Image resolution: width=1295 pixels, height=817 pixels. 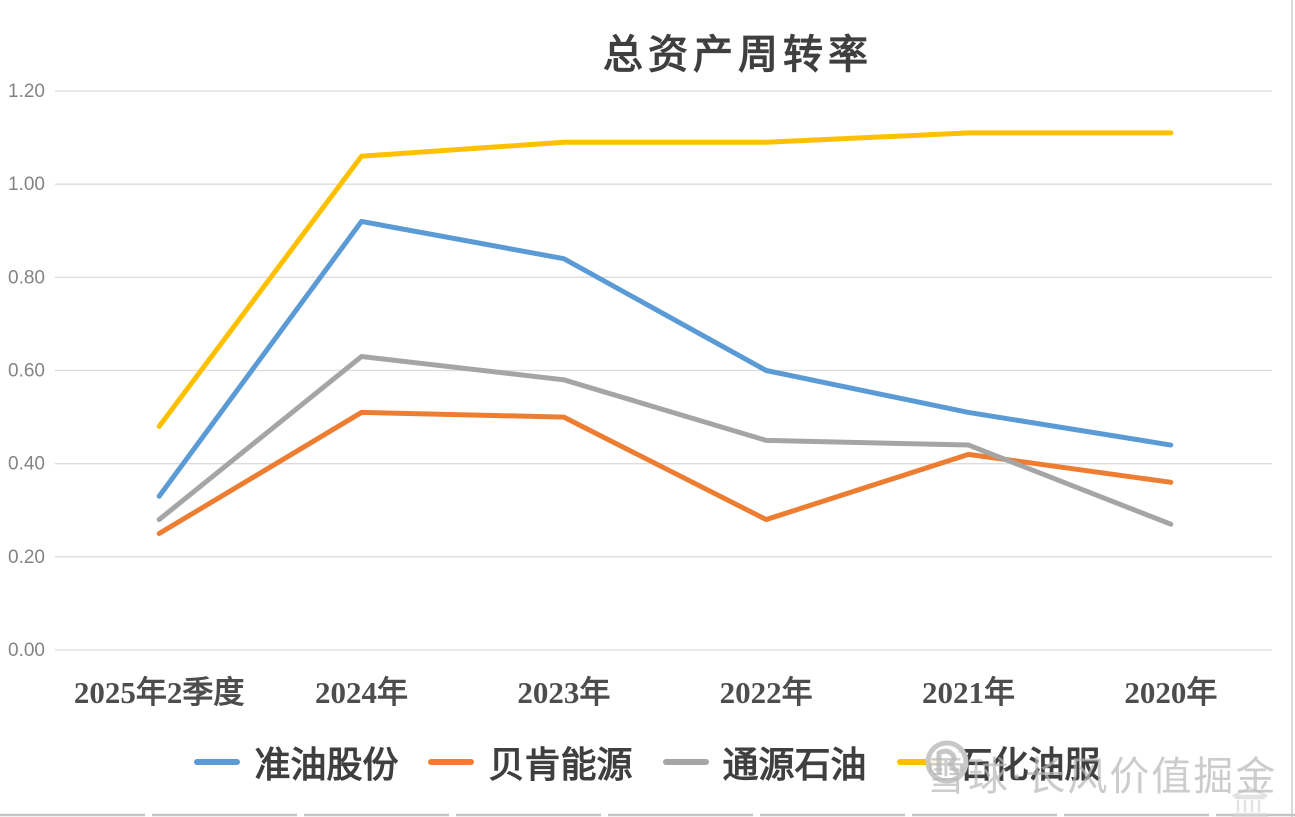 What do you see at coordinates (563, 692) in the screenshot?
I see `x-axis-label: 2023年` at bounding box center [563, 692].